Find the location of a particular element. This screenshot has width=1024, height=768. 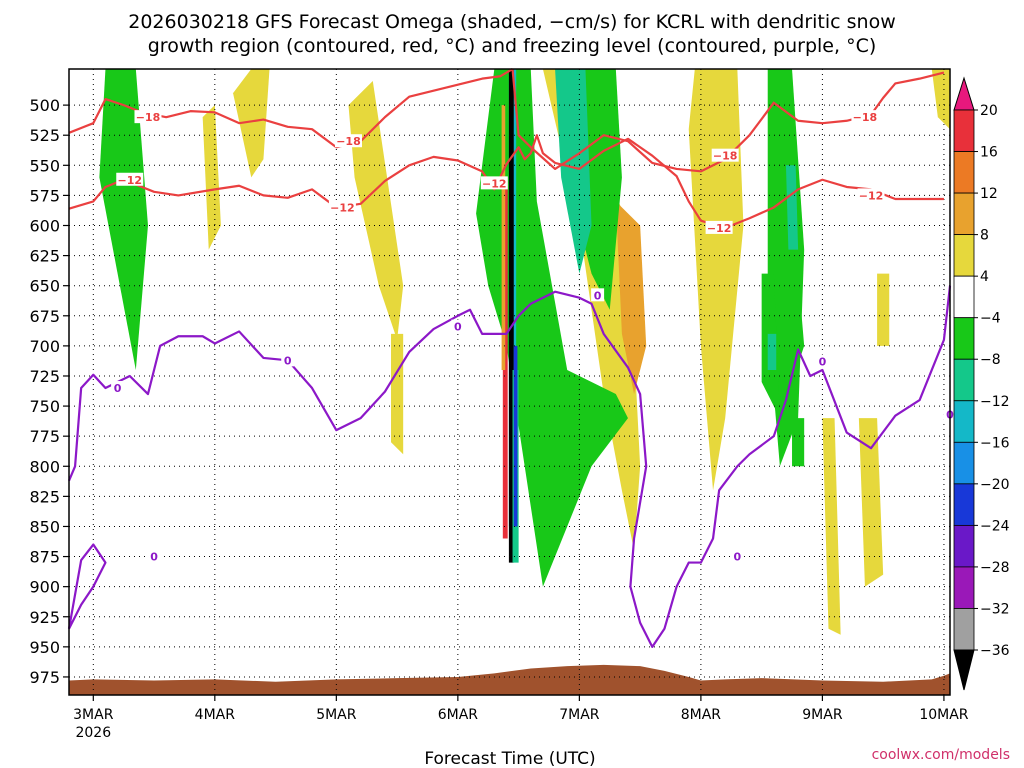

contour--12-2 is located at coordinates (506, 182).